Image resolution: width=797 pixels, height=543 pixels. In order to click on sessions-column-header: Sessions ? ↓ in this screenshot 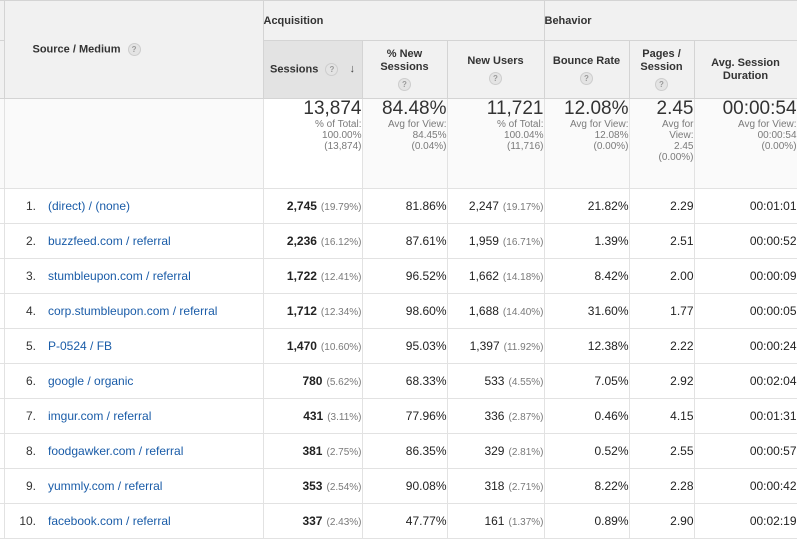, I will do `click(312, 69)`.